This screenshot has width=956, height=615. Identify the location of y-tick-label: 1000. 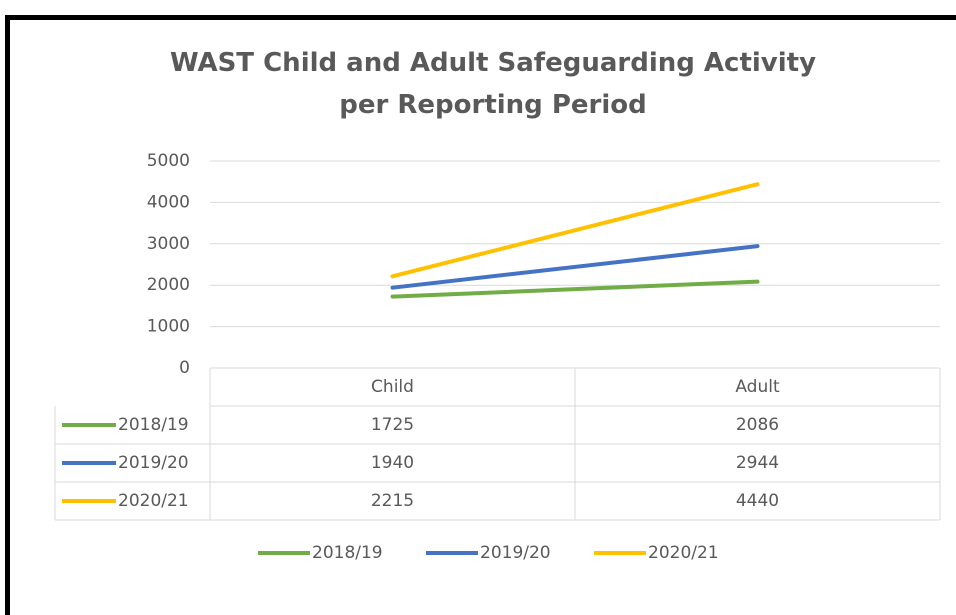
(168, 327).